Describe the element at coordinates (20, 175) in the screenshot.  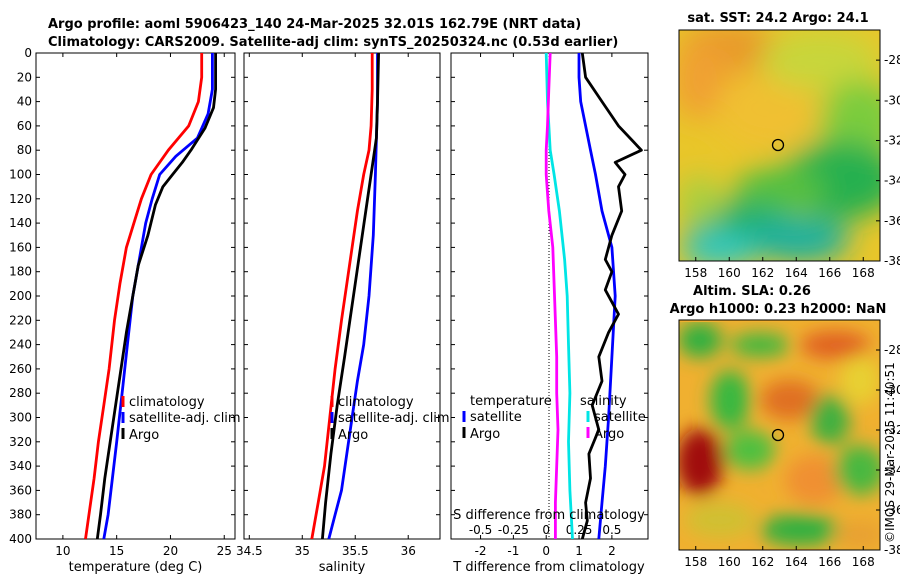
I see `y-tick-label: 100` at that location.